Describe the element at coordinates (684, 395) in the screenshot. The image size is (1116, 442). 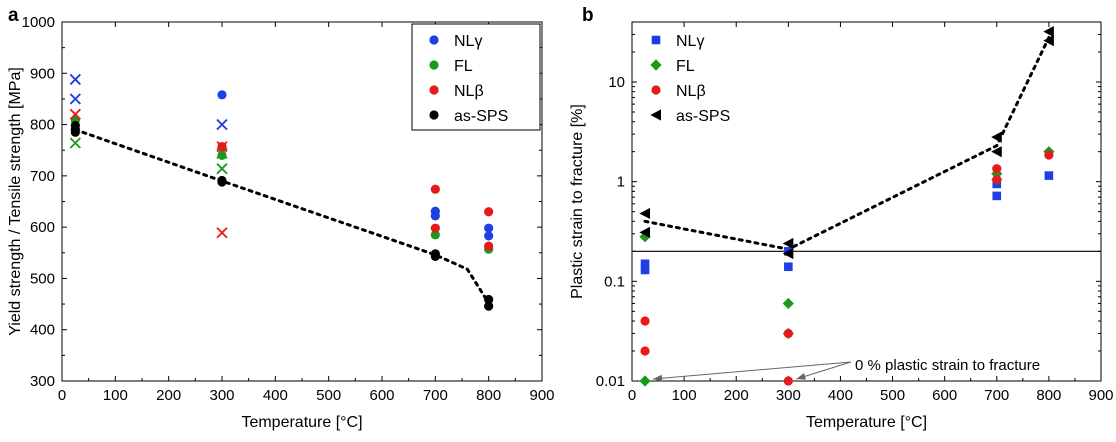
I see `x-tick-label: 100` at that location.